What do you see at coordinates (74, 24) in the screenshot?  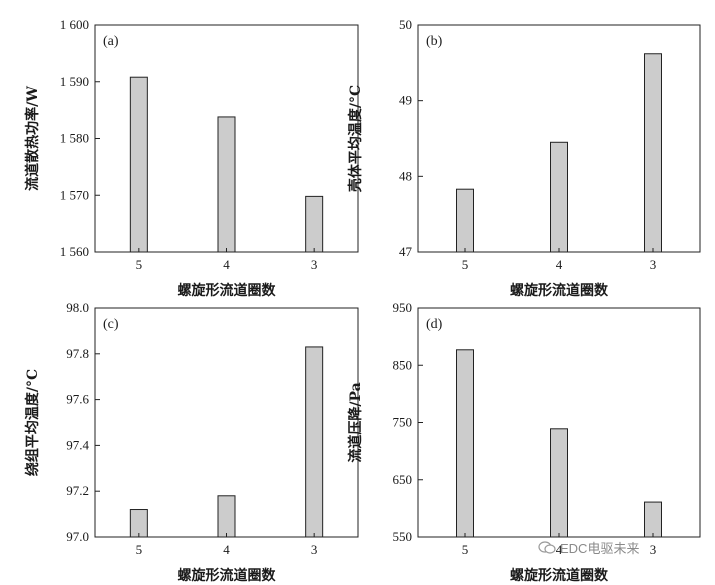 I see `y-tick-label: 1 600` at bounding box center [74, 24].